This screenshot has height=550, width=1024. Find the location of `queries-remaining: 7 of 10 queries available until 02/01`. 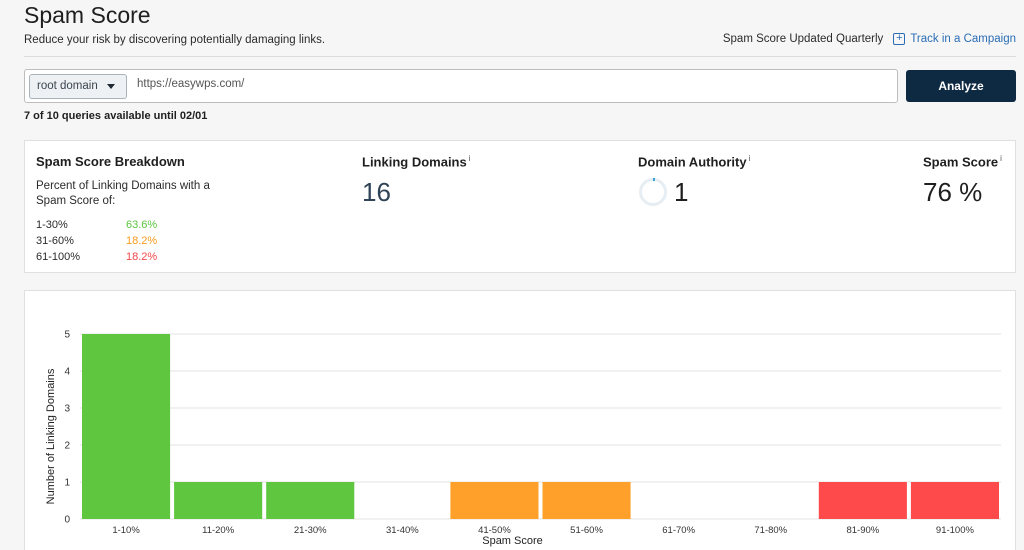

queries-remaining: 7 of 10 queries available until 02/01 is located at coordinates (116, 116).